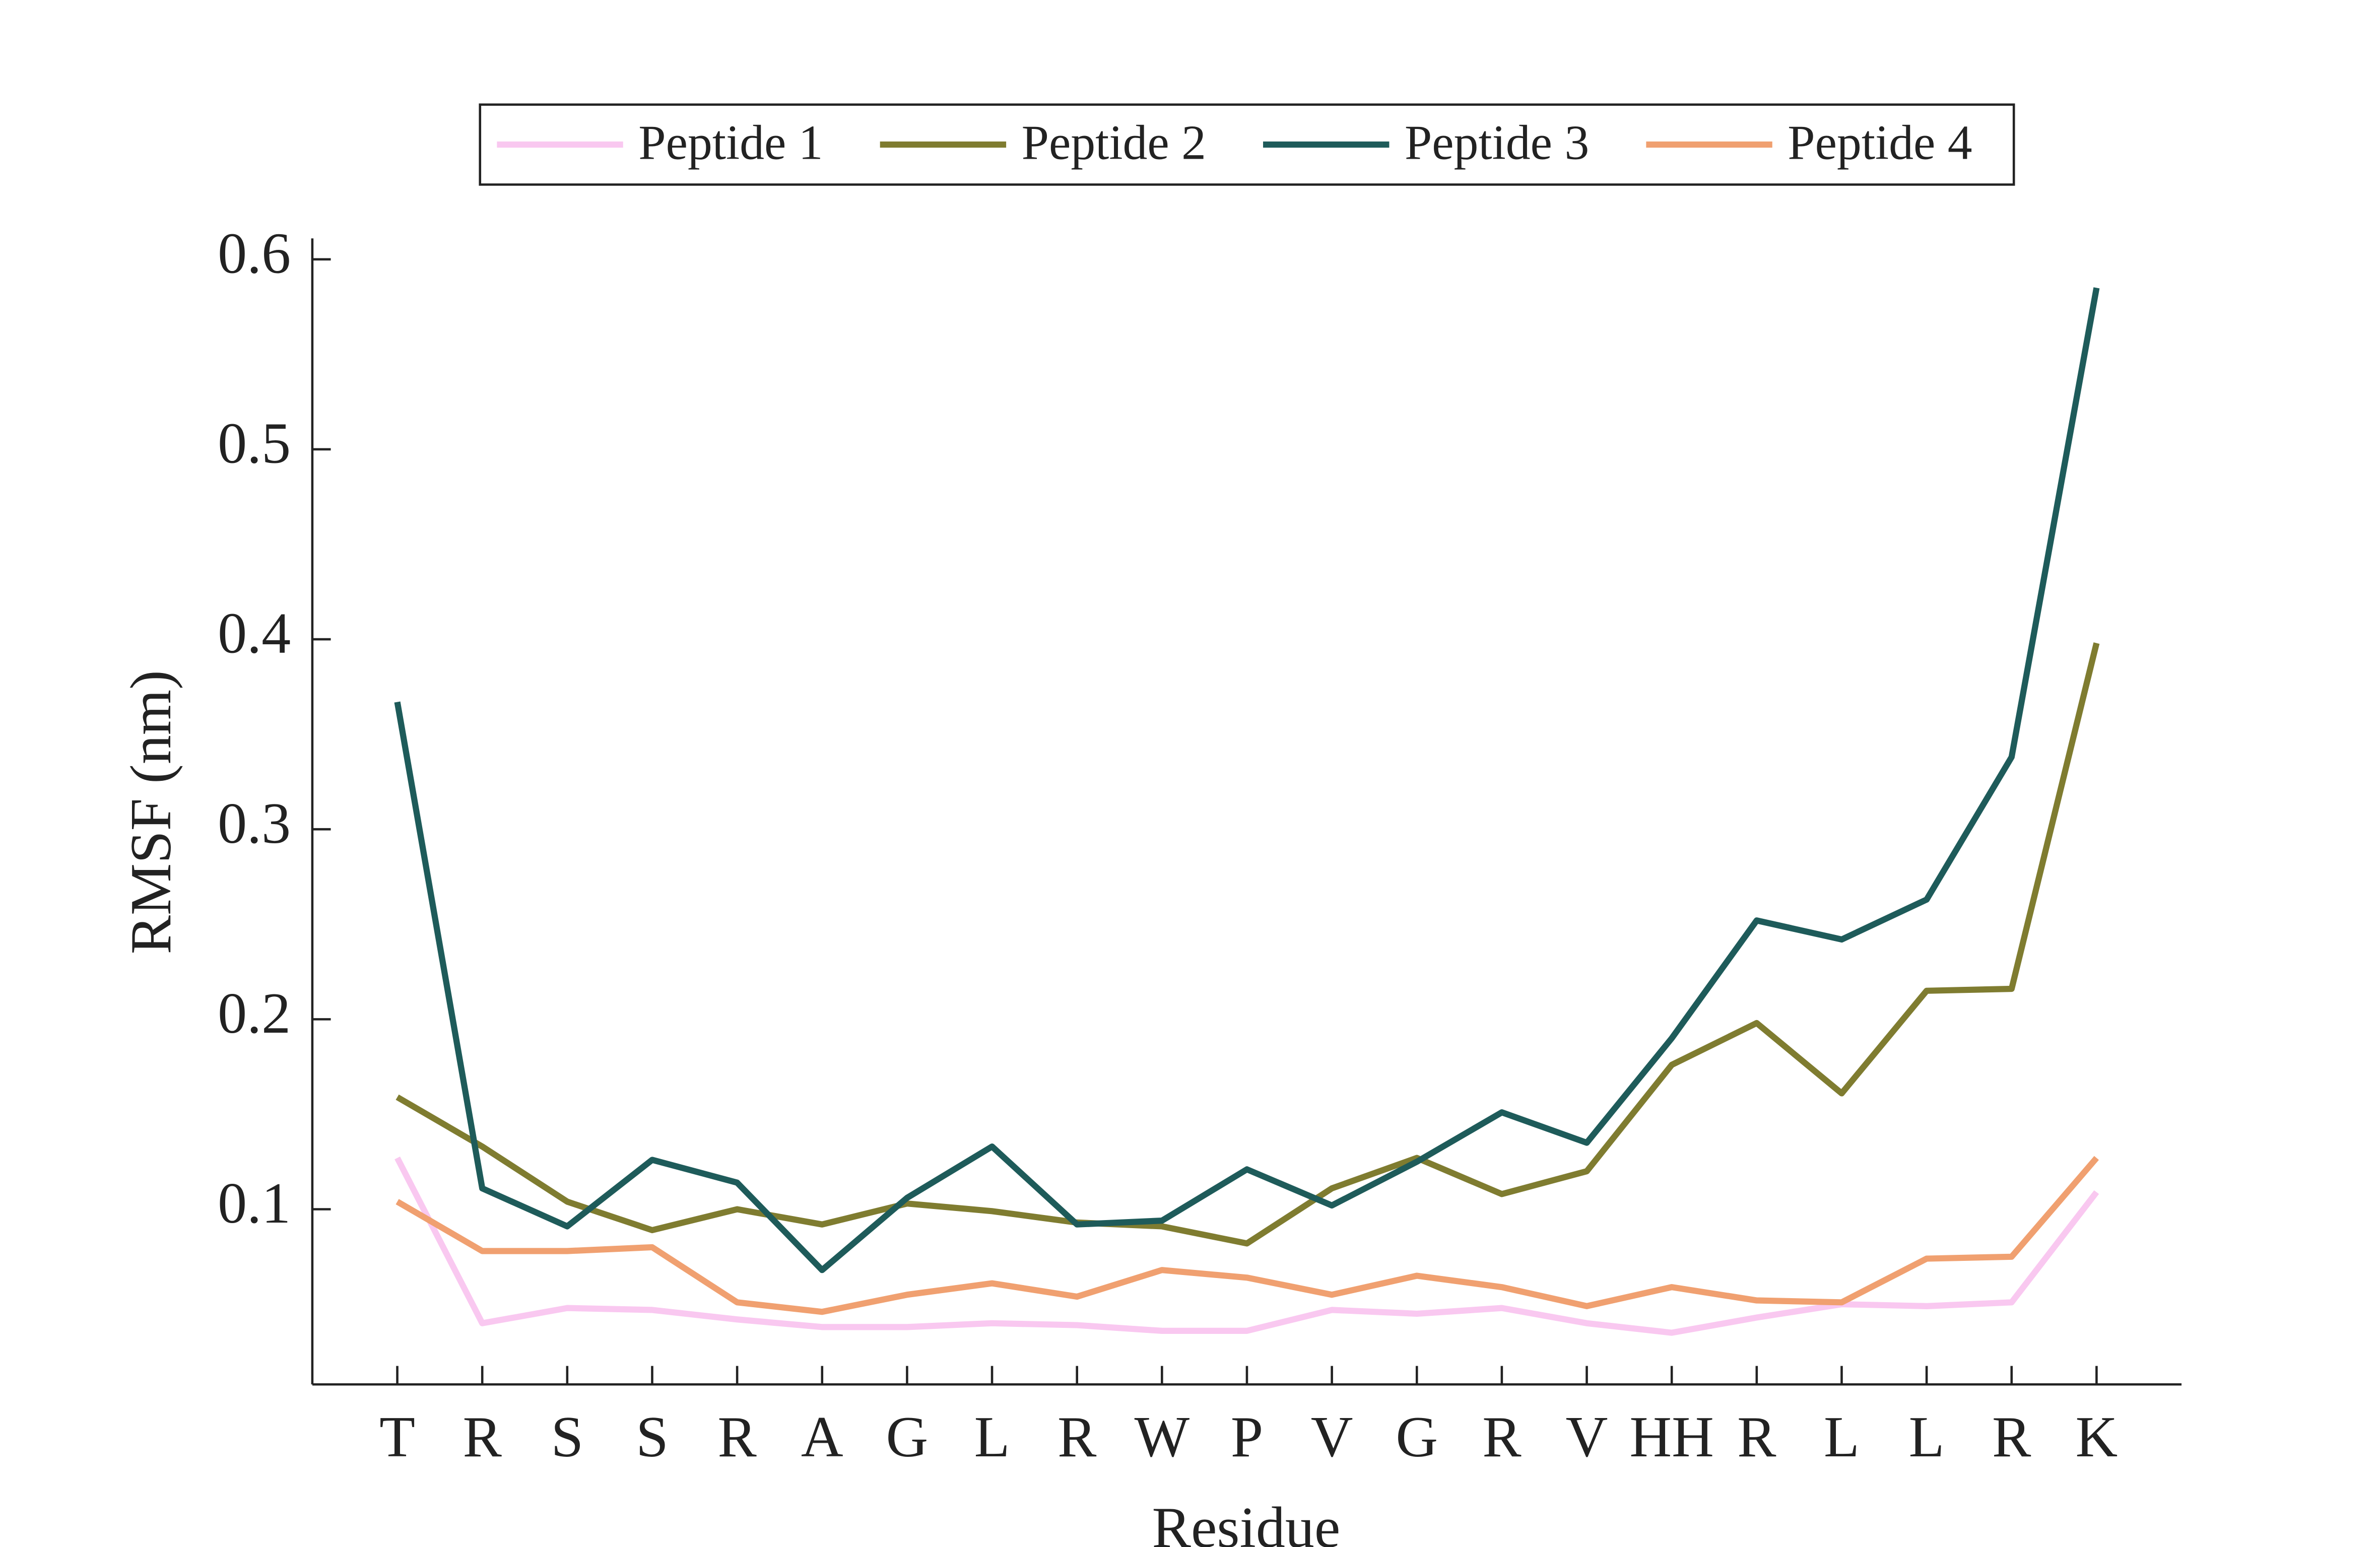 This screenshot has width=2380, height=1547. Describe the element at coordinates (254, 633) in the screenshot. I see `y-tick-label: 0.4` at that location.